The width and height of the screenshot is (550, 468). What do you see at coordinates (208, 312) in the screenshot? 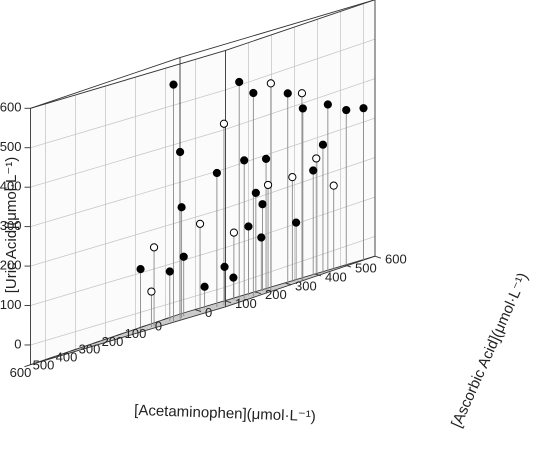
I see `y-tick-label: 0` at bounding box center [208, 312].